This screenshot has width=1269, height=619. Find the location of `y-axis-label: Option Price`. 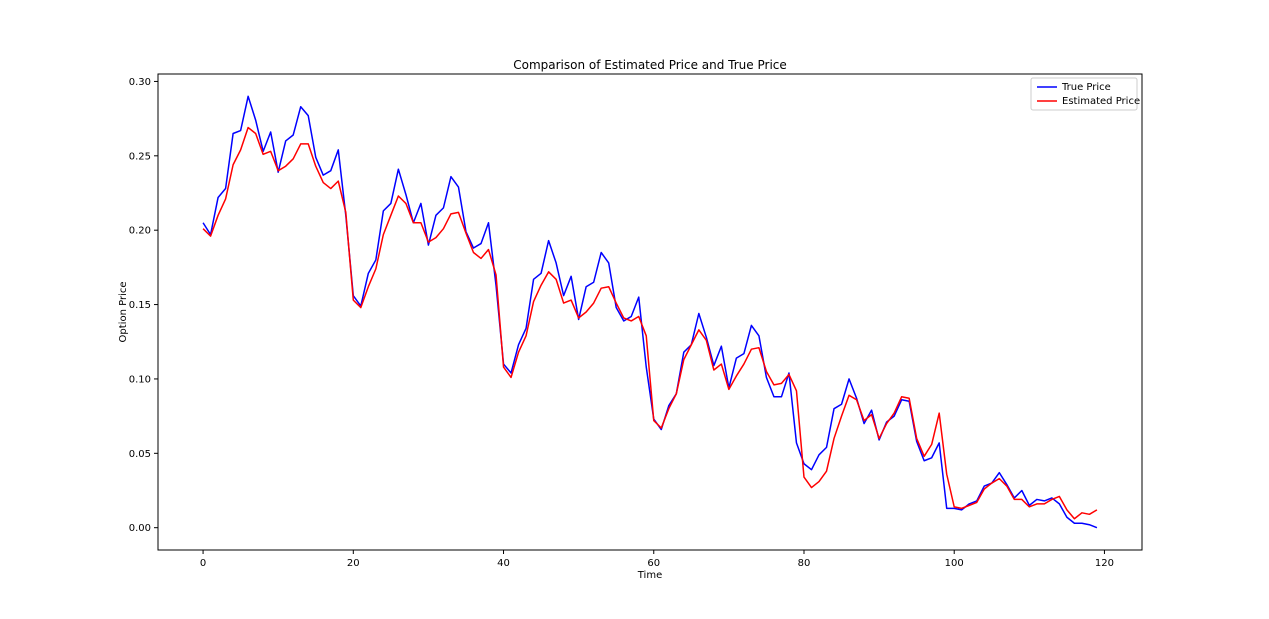

y-axis-label: Option Price is located at coordinates (123, 312).